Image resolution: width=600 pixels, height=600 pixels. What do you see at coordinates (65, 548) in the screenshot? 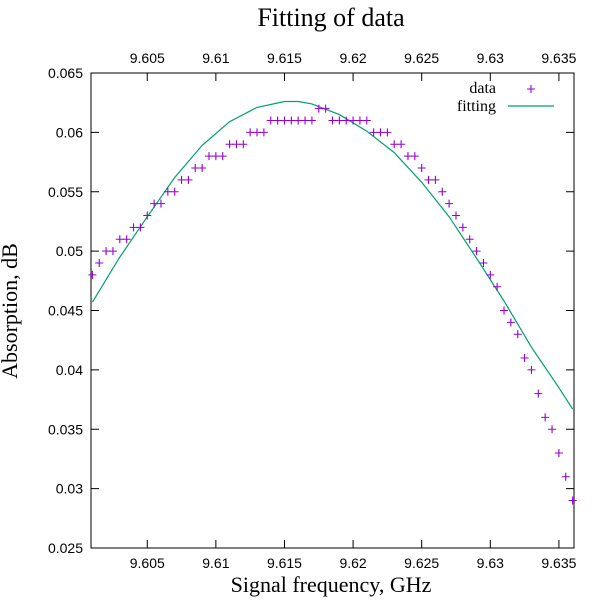
I see `y-tick-label: 0.025` at bounding box center [65, 548].